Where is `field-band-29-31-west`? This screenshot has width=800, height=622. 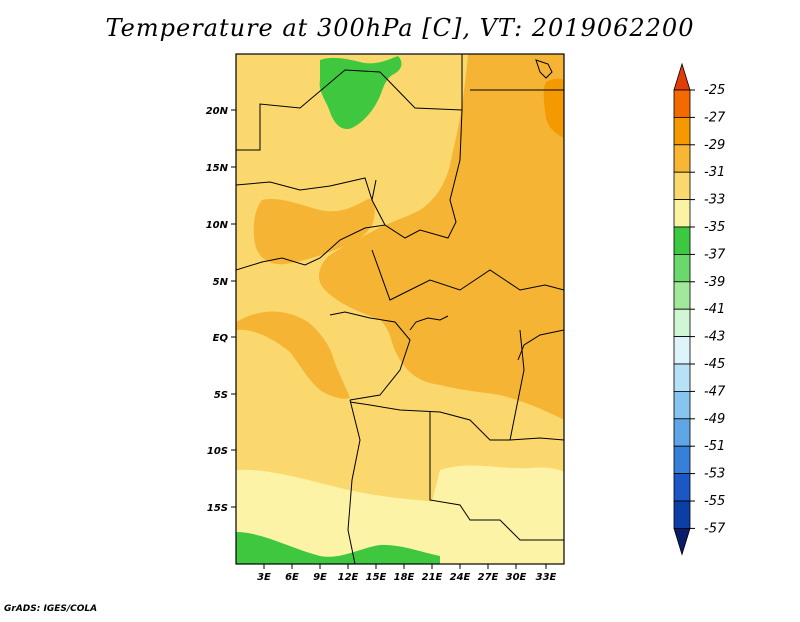 field-band-29-31-west is located at coordinates (293, 355).